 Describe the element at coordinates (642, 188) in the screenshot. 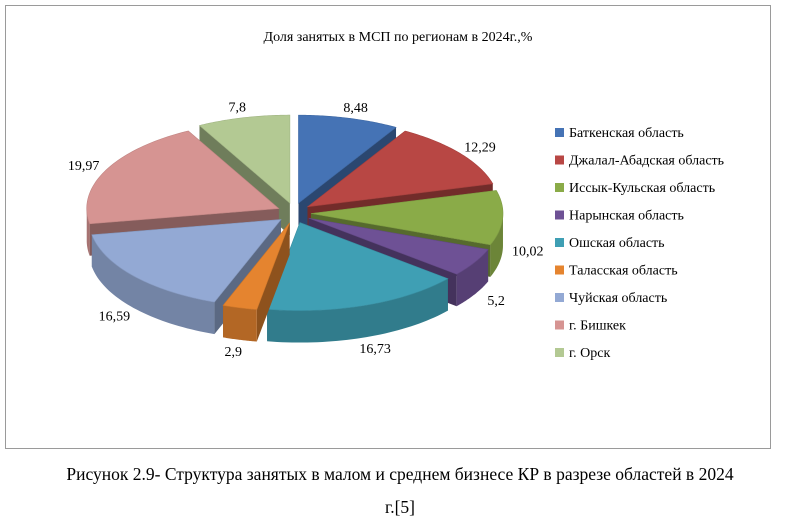

I see `legend-label: Иссык-Кульская область` at that location.